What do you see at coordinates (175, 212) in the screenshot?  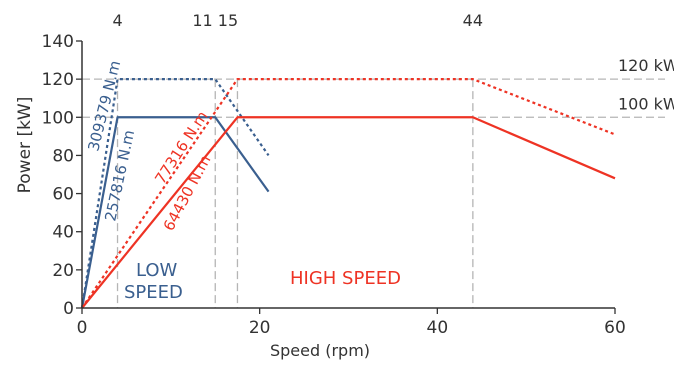 I see `series-low-speed-solid` at bounding box center [175, 212].